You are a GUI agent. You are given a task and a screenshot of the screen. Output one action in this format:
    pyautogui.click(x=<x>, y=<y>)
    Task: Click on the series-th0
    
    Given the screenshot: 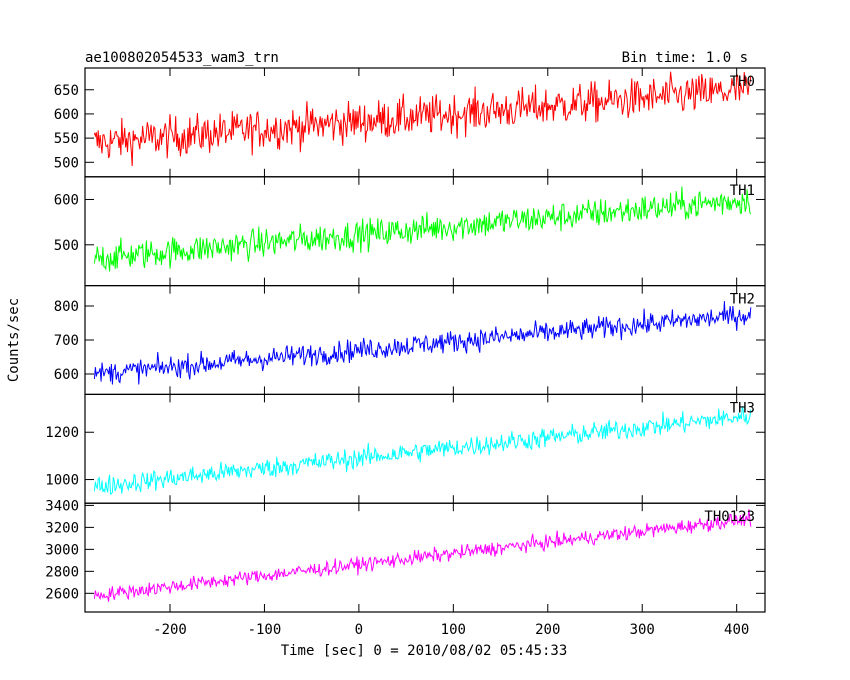 What is the action you would take?
    pyautogui.click(x=422, y=119)
    